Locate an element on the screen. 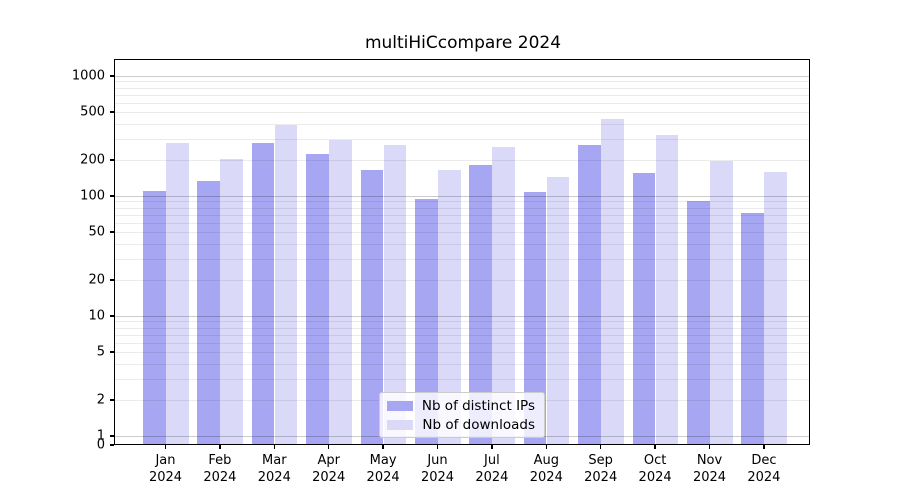  legend-row-downloads: Nb of downloads is located at coordinates (462, 424).